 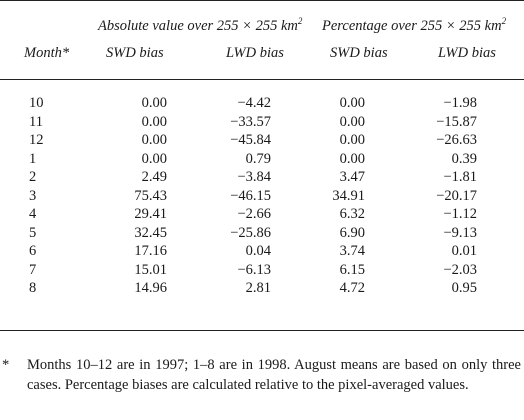 What do you see at coordinates (262, 330) in the screenshot?
I see `bottom-rule` at bounding box center [262, 330].